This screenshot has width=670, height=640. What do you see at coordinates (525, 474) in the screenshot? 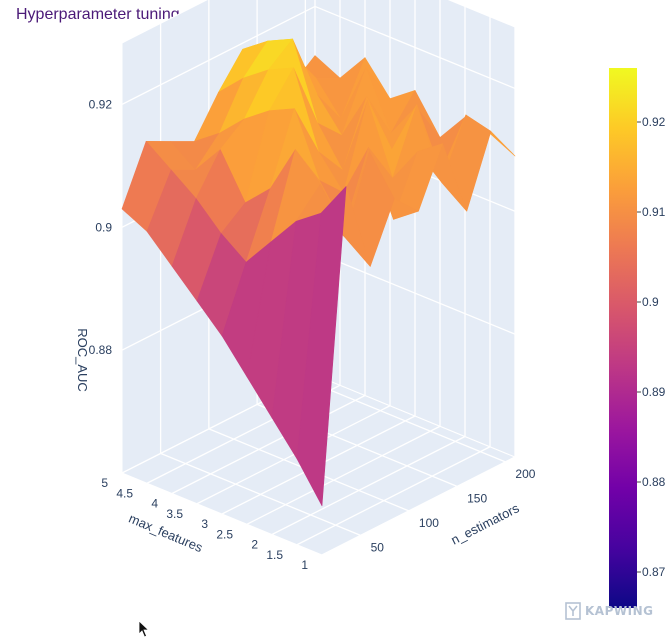
I see `x-tick-label: 200` at bounding box center [525, 474].